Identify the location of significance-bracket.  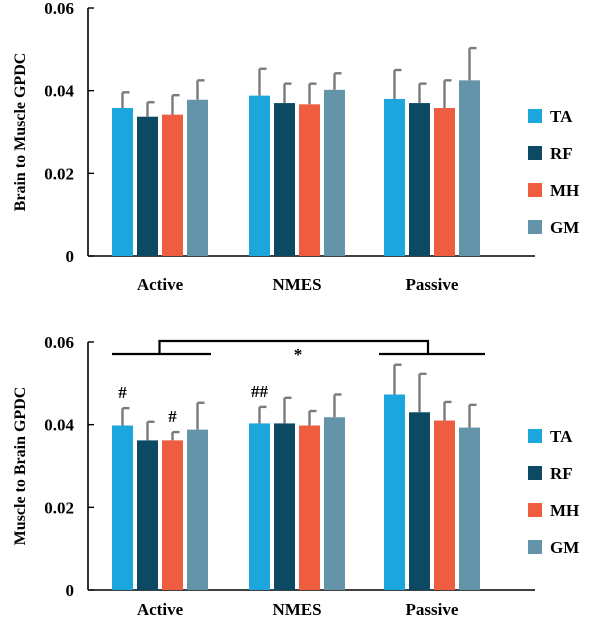
(294, 346).